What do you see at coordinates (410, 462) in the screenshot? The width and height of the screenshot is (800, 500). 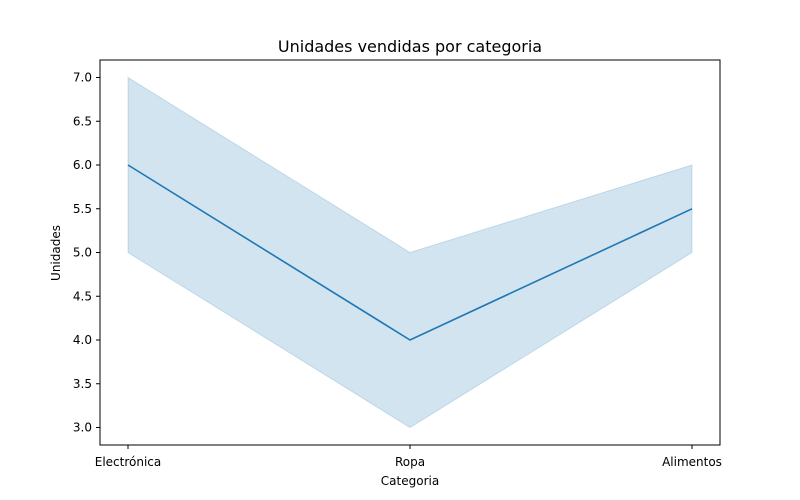 I see `x-tick-label: Ropa` at bounding box center [410, 462].